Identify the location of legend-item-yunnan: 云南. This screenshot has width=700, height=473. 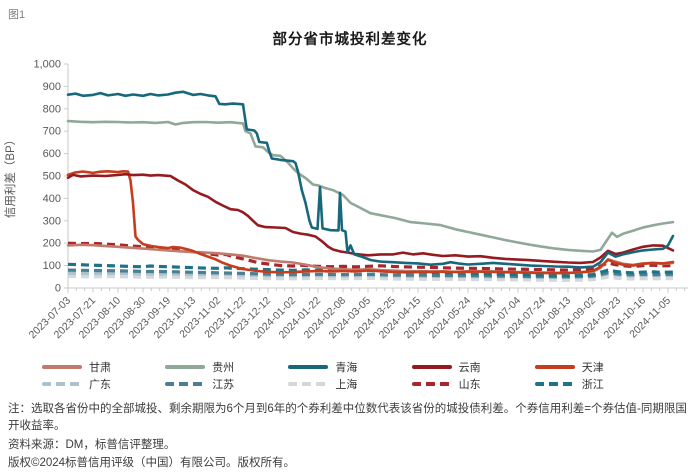
(473, 367).